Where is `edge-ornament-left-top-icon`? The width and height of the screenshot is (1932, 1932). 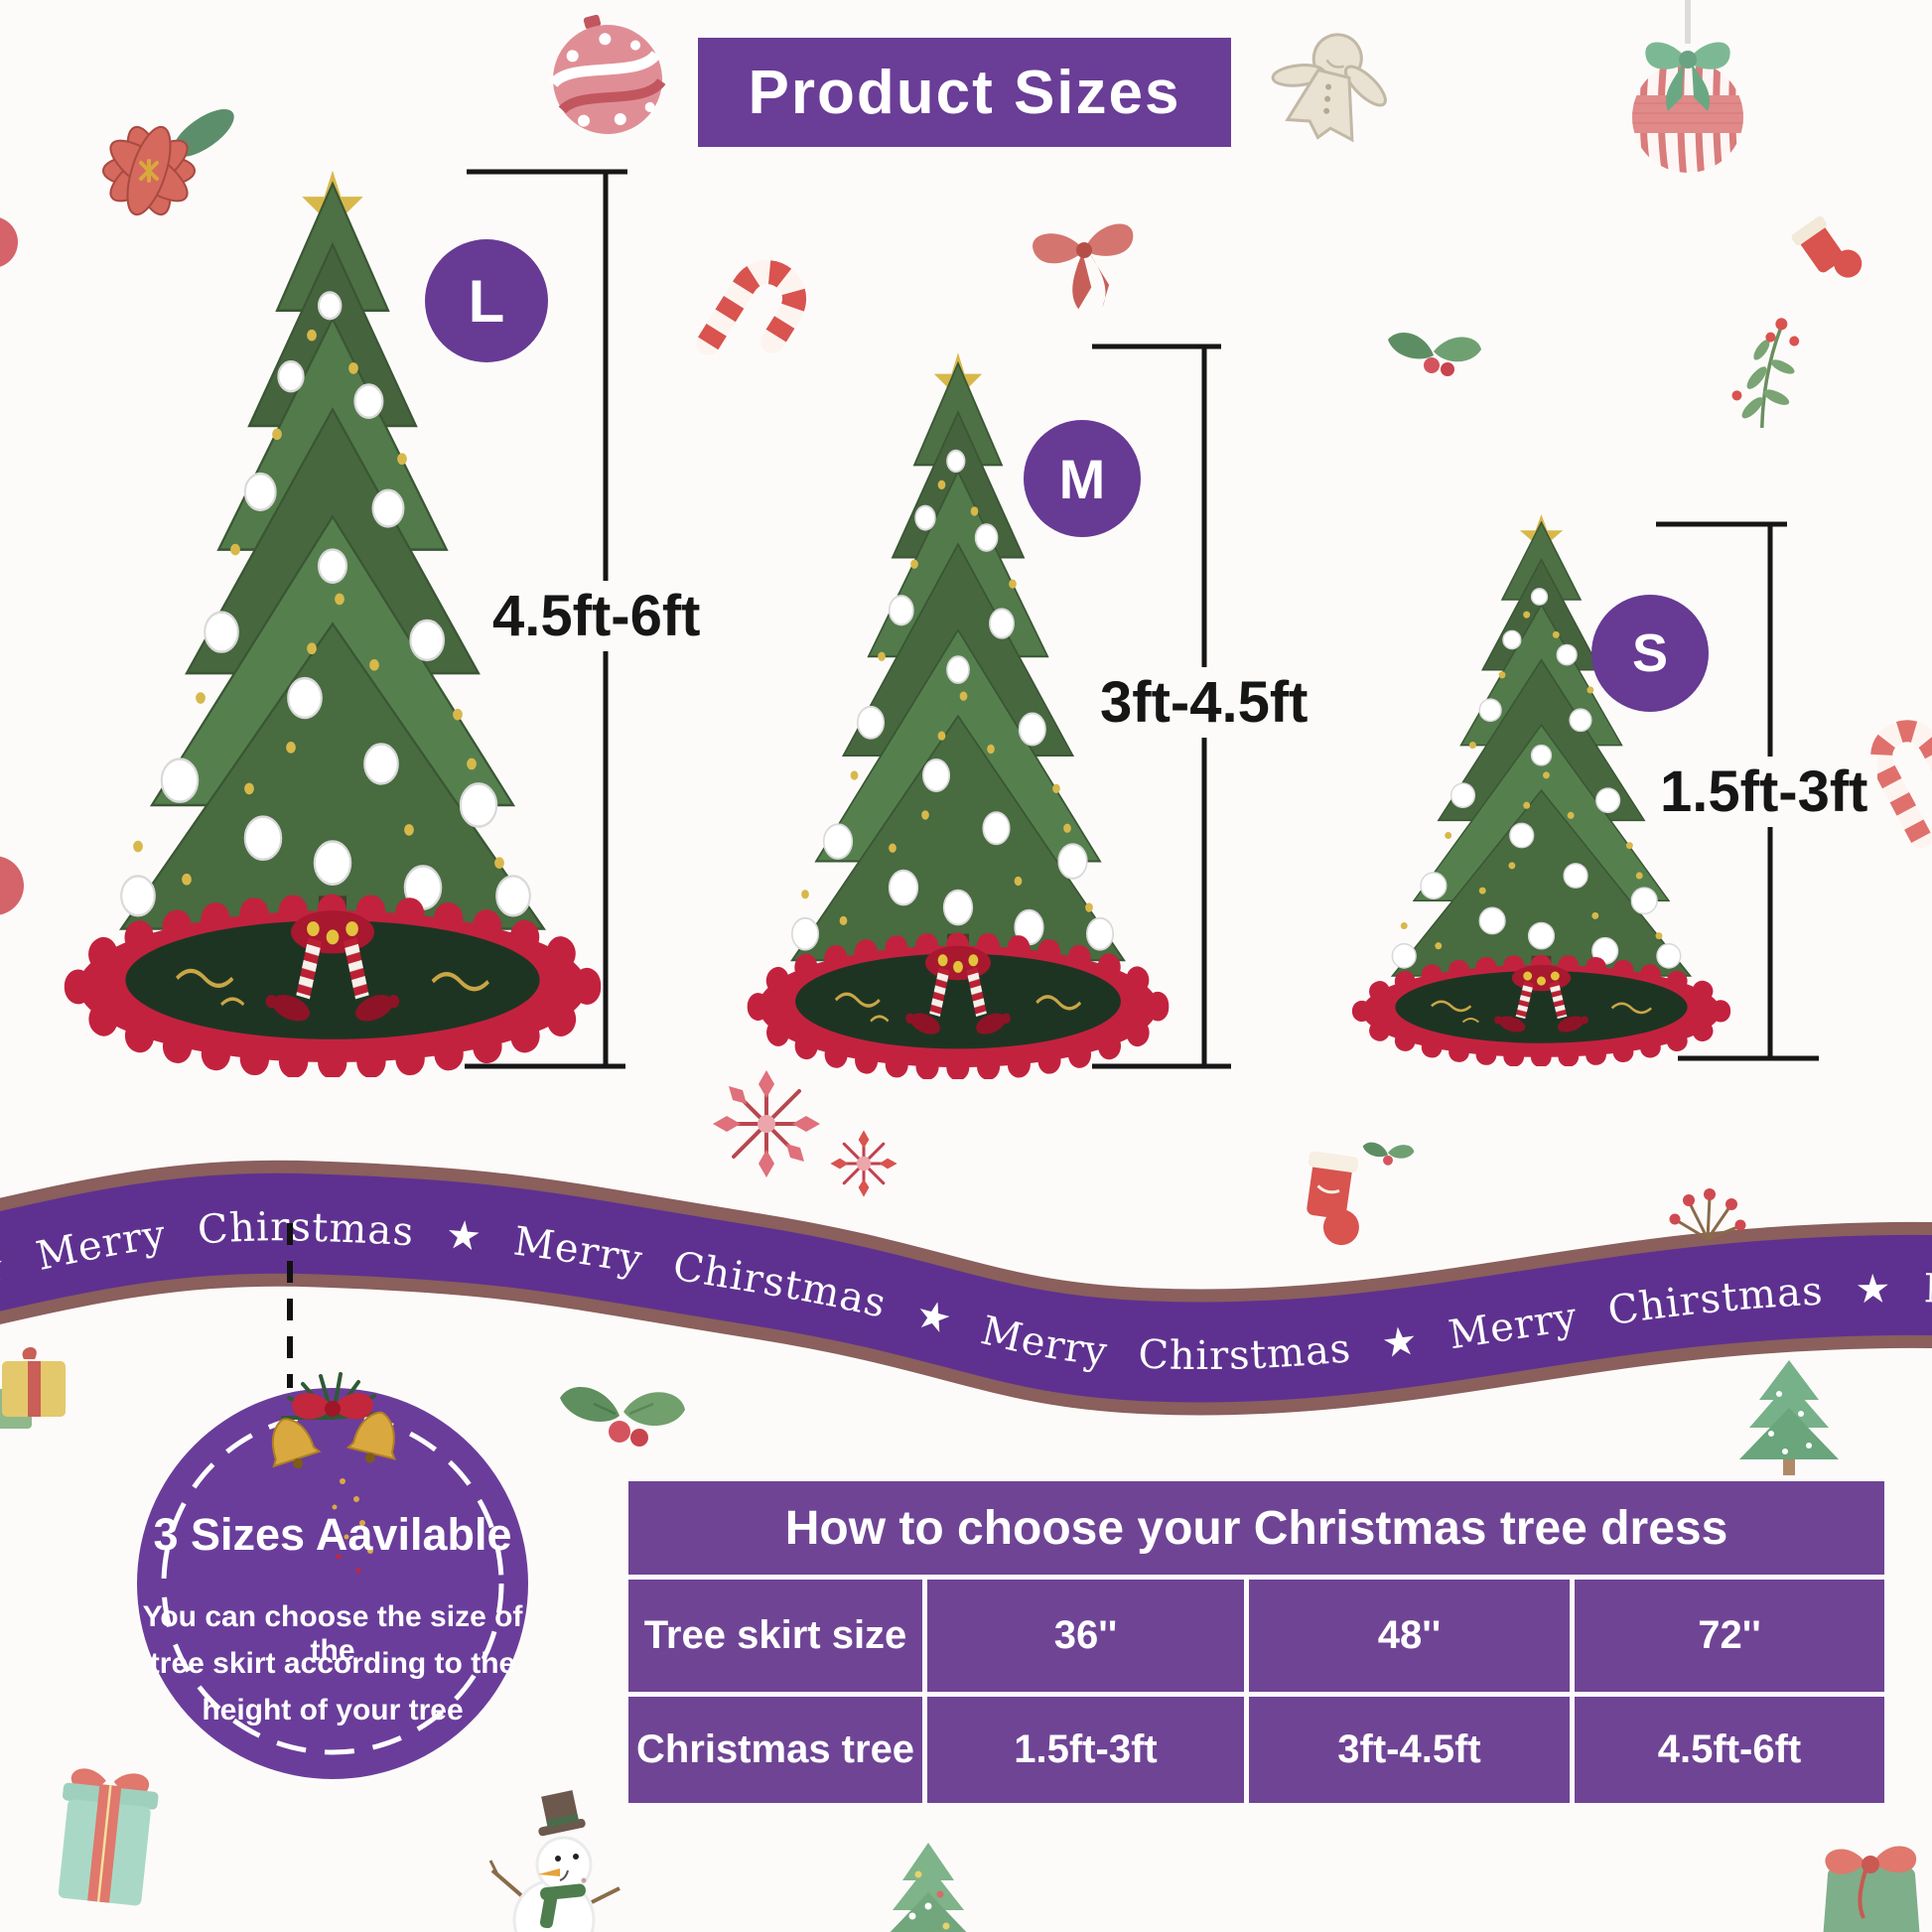
edge-ornament-left-top-icon is located at coordinates (9, 242).